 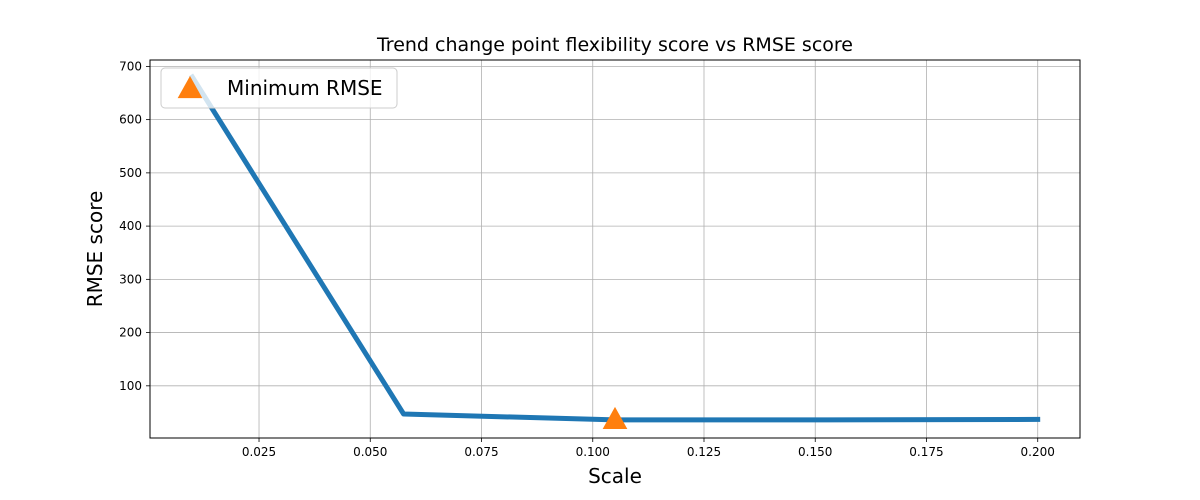 I want to click on x-tick-label: 0.125, so click(x=704, y=452).